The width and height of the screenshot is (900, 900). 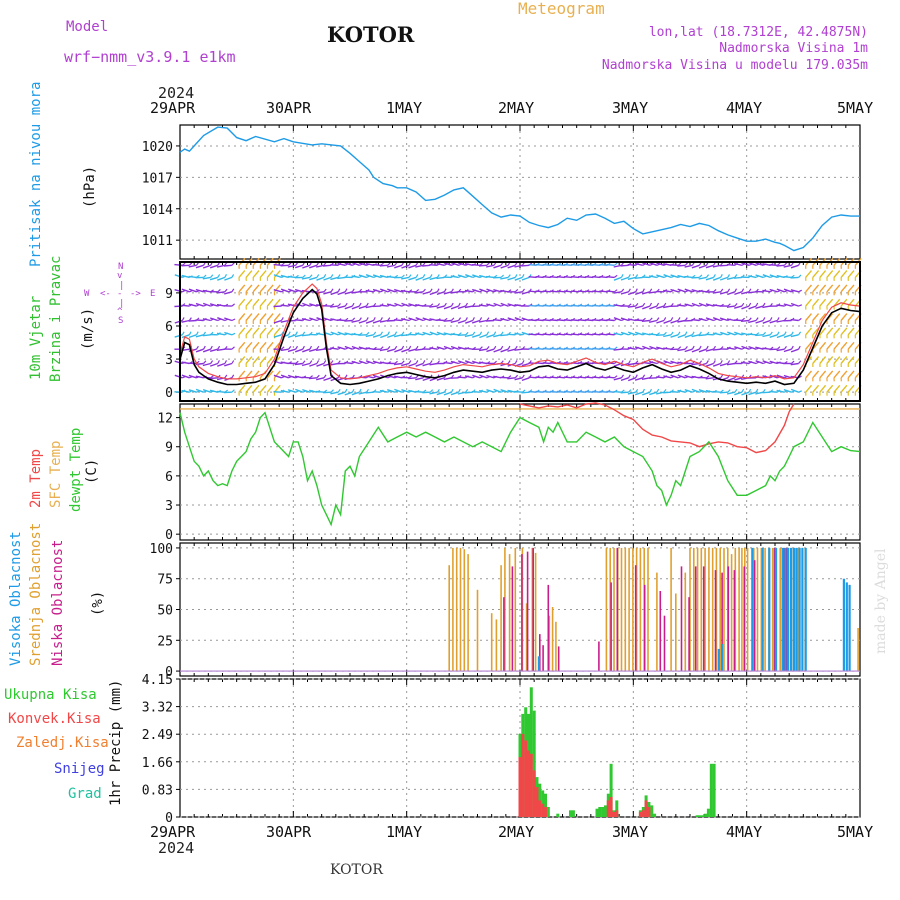 I want to click on precip-legend-hail: Grad, so click(x=85, y=794).